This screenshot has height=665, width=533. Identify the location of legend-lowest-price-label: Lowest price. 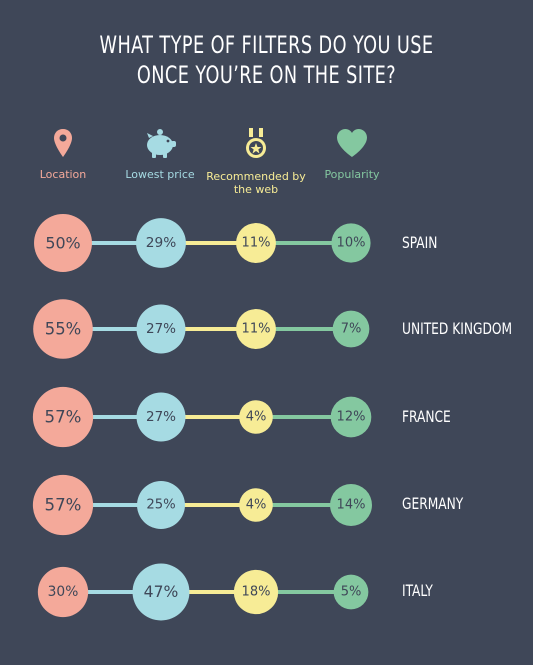
(160, 174).